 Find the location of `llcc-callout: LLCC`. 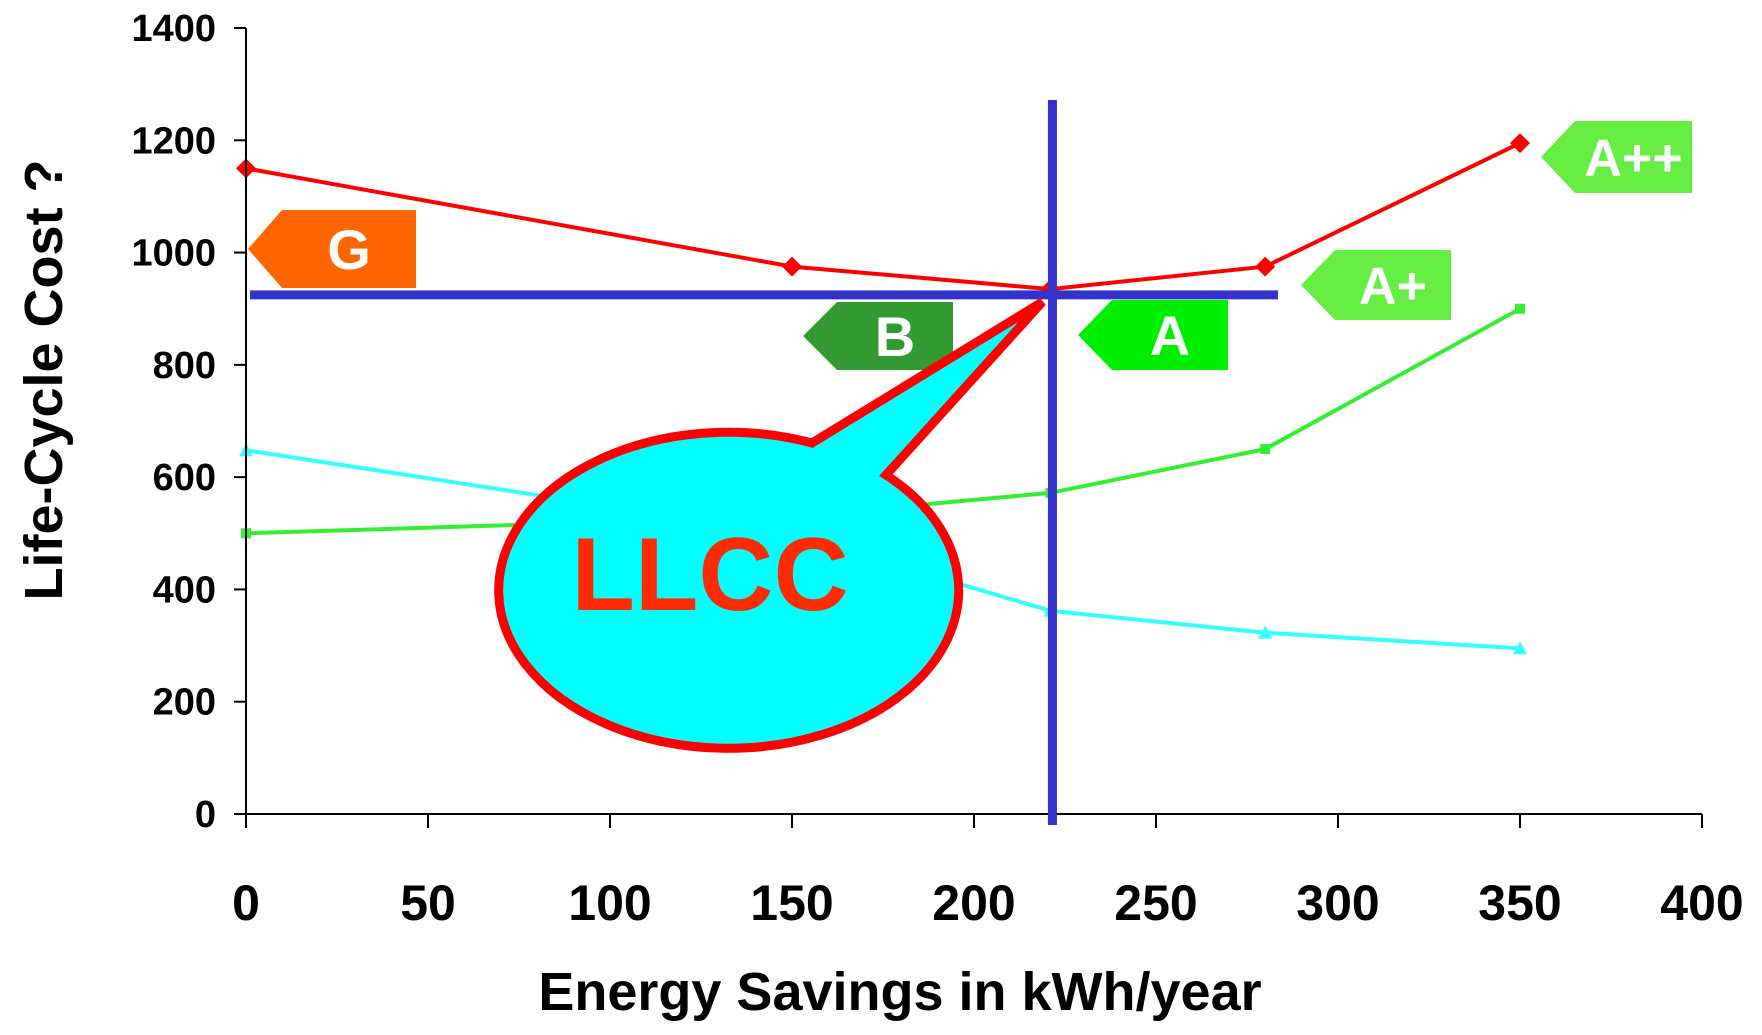

llcc-callout: LLCC is located at coordinates (770, 525).